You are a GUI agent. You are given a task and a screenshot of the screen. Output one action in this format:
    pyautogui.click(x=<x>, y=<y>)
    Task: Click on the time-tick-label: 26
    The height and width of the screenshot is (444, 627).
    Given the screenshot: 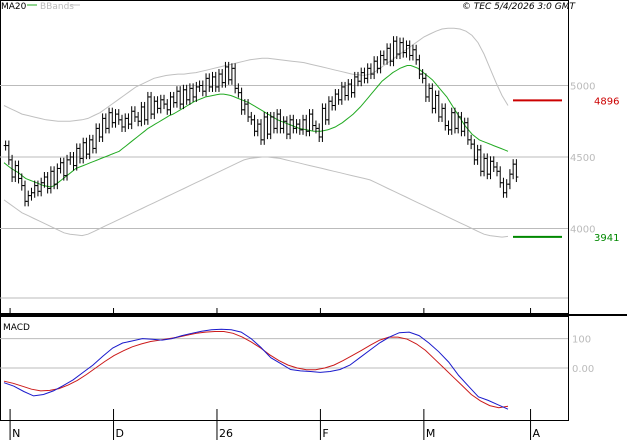 What is the action you would take?
    pyautogui.click(x=226, y=433)
    